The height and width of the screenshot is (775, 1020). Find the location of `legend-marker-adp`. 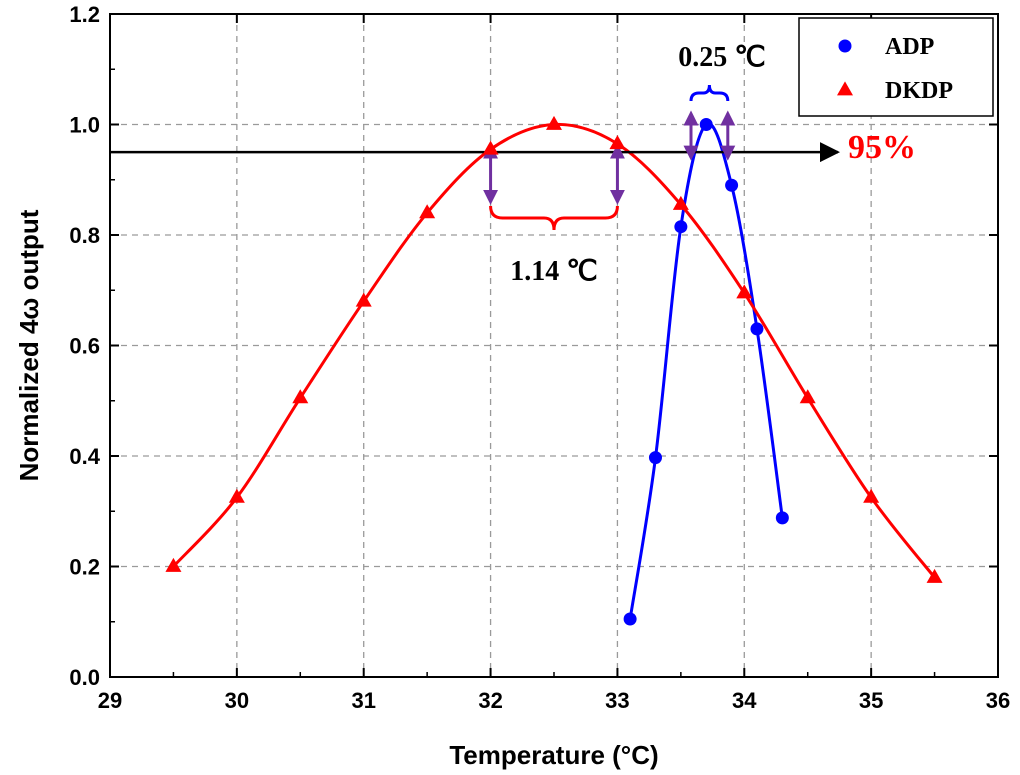

legend-marker-adp is located at coordinates (845, 46).